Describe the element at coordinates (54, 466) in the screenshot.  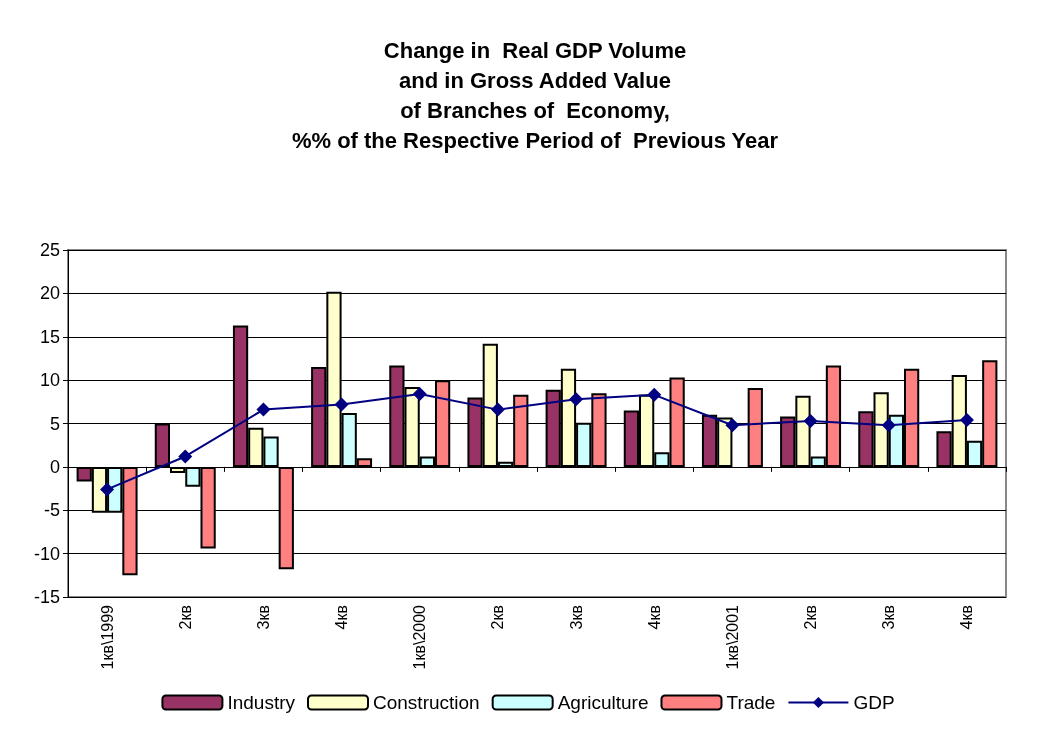
I see `y-tick-label: 0` at that location.